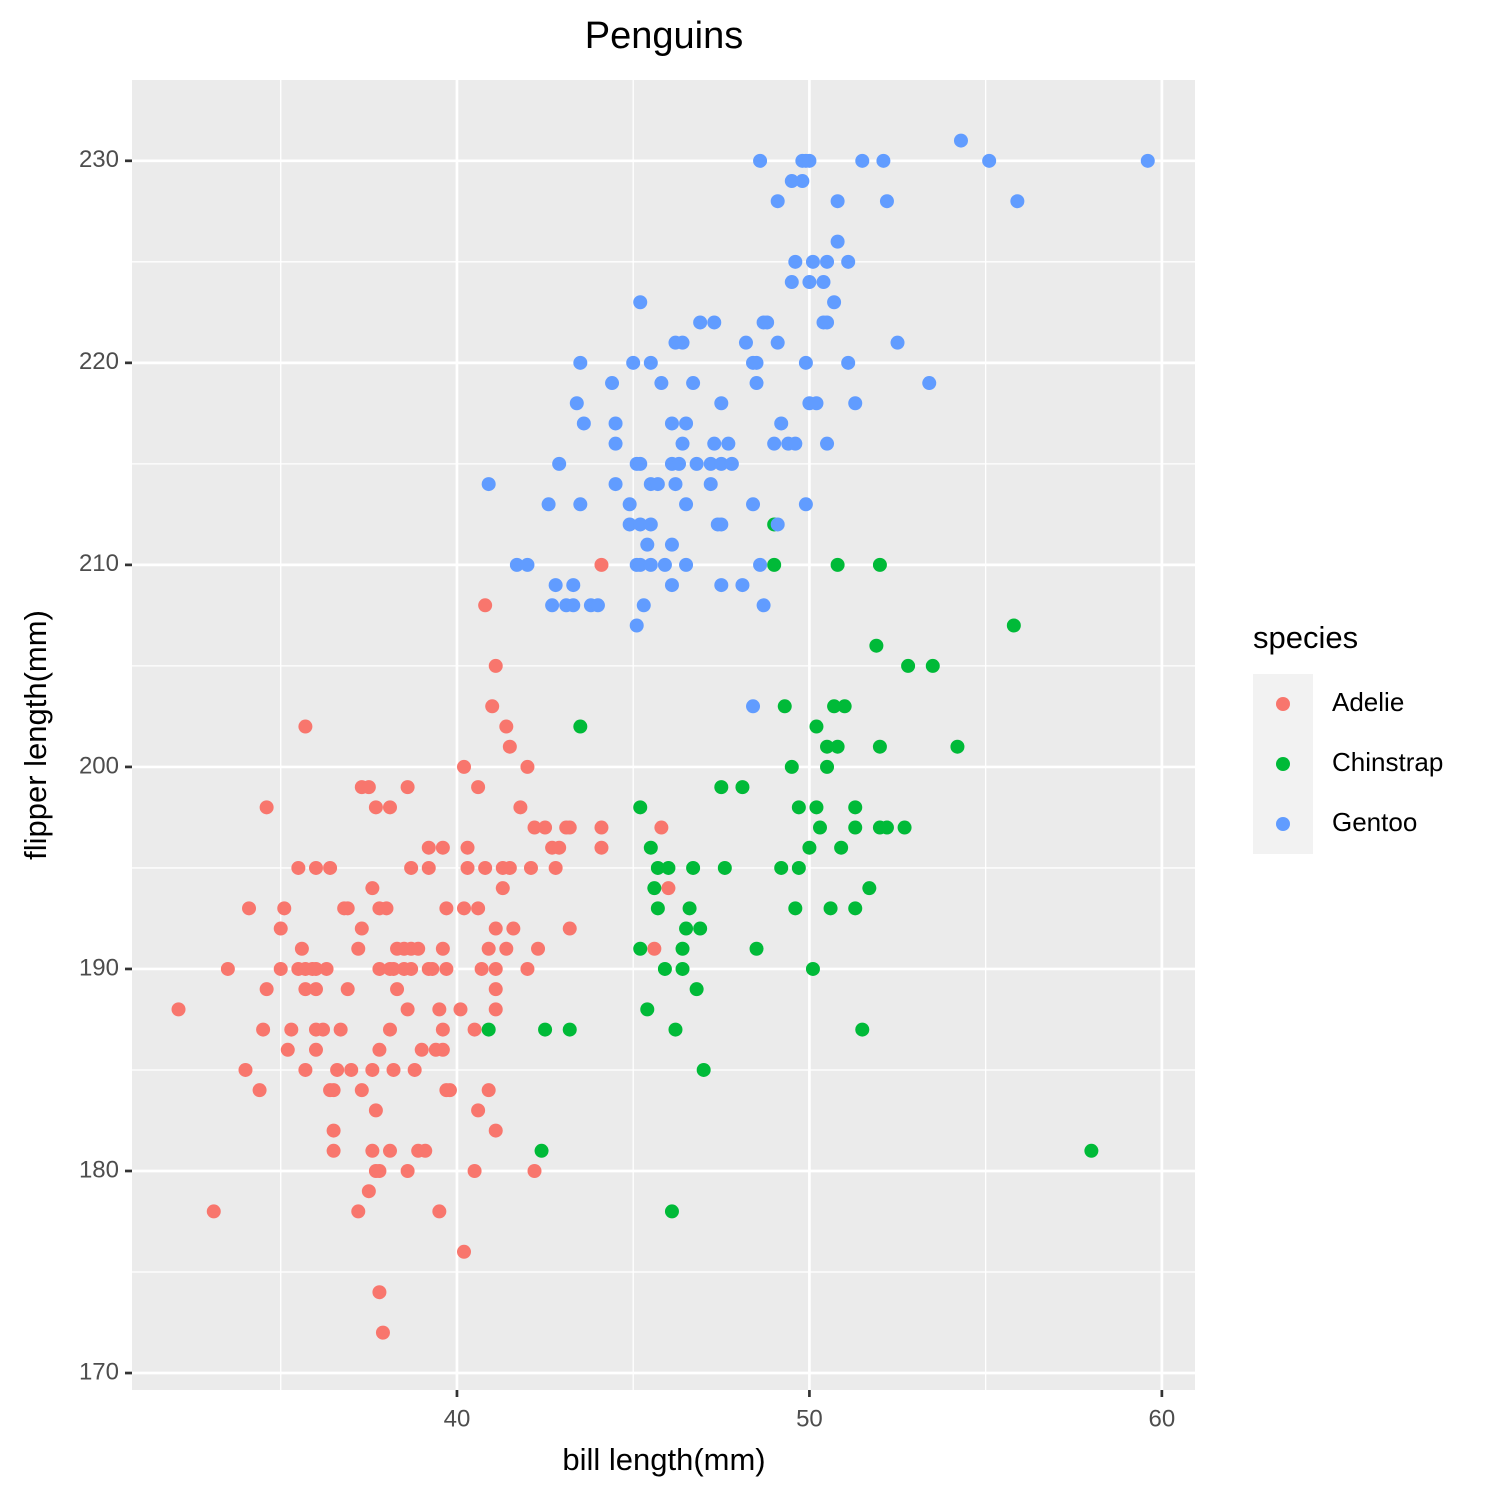 The width and height of the screenshot is (1500, 1500). Describe the element at coordinates (457, 1418) in the screenshot. I see `x-tick-label: 40` at that location.